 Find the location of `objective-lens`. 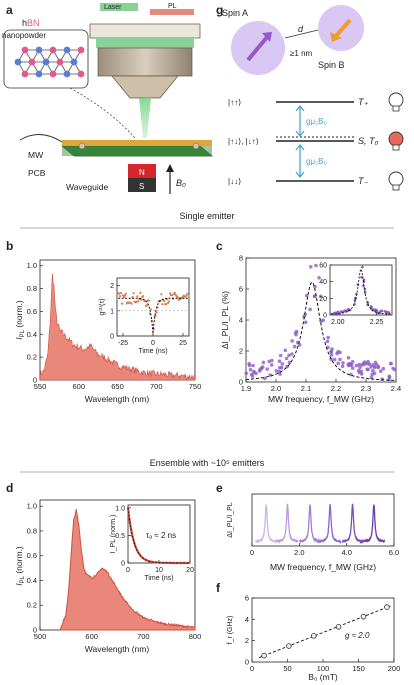

objective-lens is located at coordinates (145, 62).